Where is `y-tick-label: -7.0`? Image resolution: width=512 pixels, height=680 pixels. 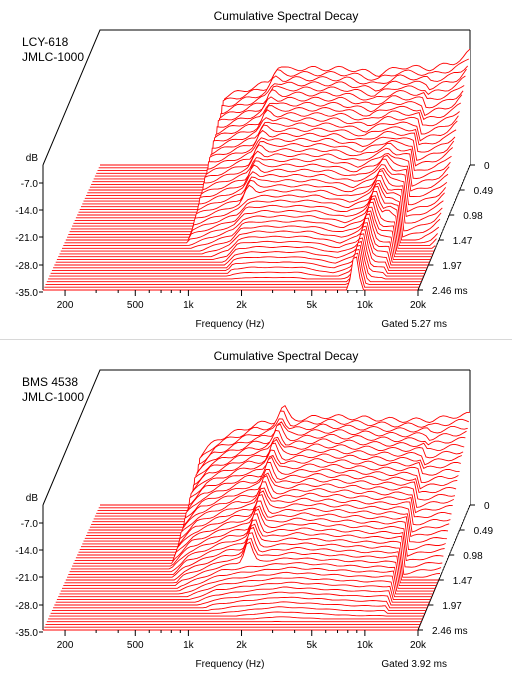
y-tick-label: -7.0 is located at coordinates (30, 524).